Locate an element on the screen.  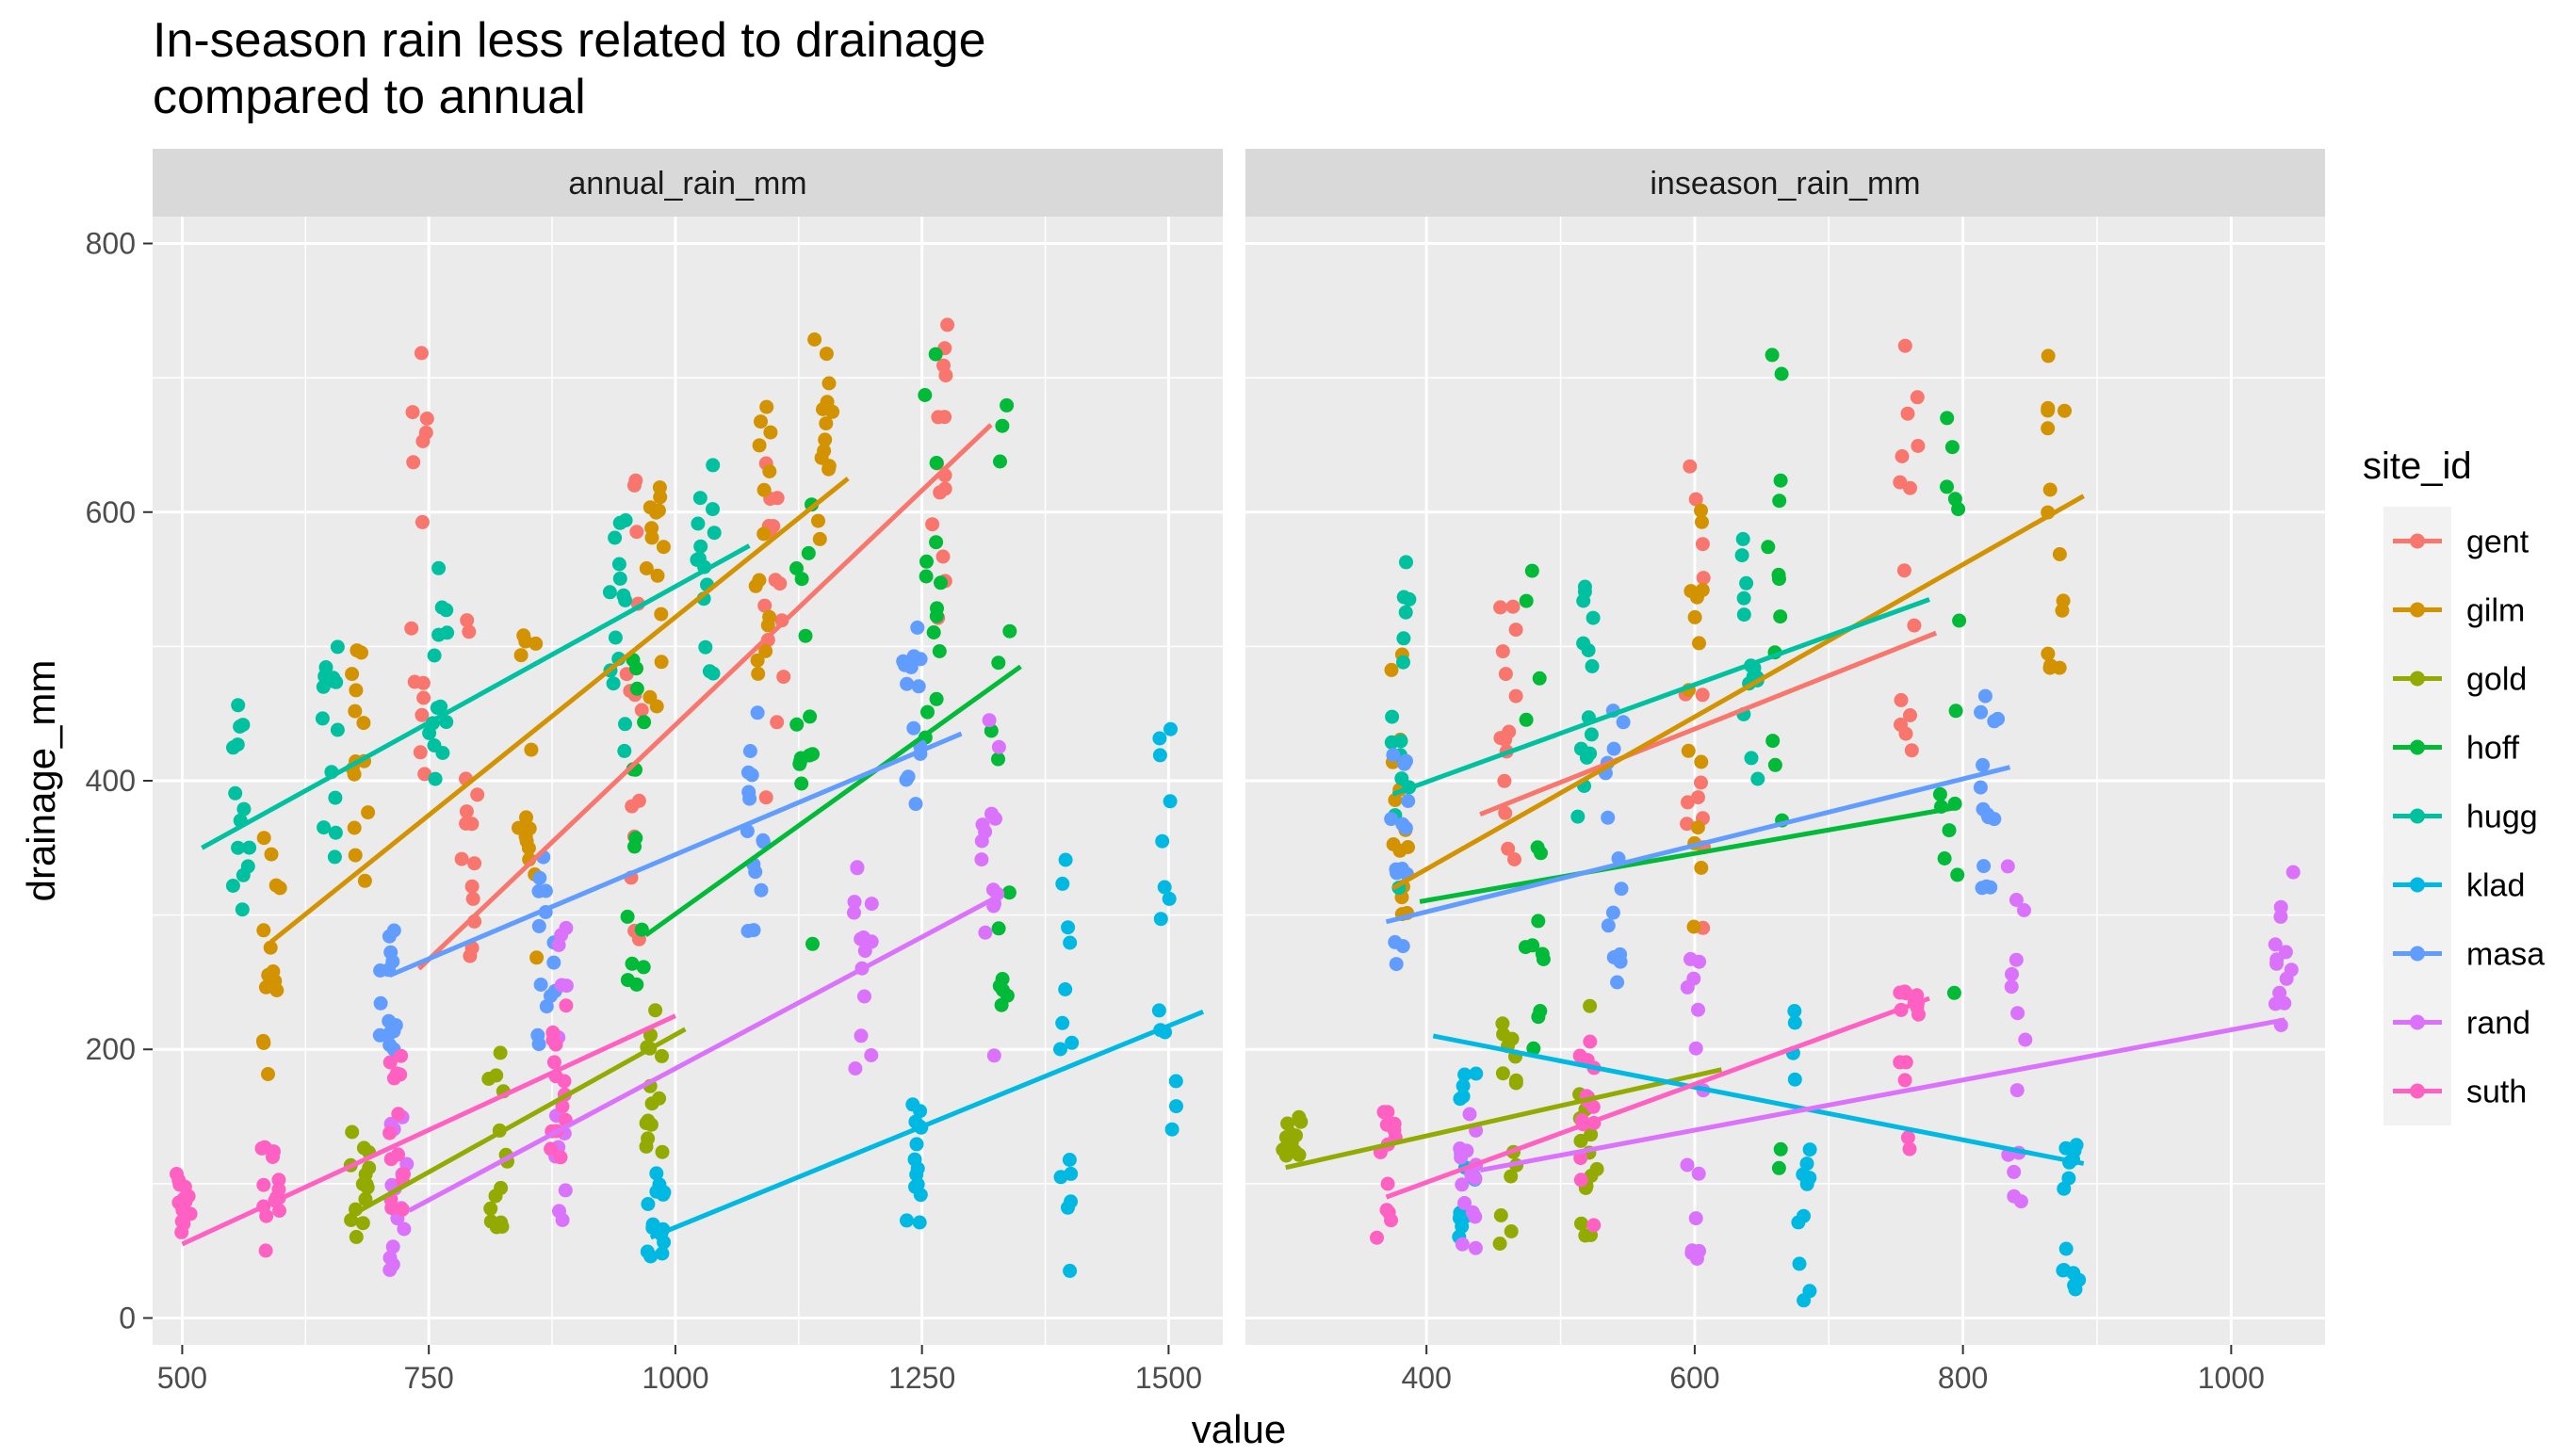
trend-line-gilm is located at coordinates (560, 711).